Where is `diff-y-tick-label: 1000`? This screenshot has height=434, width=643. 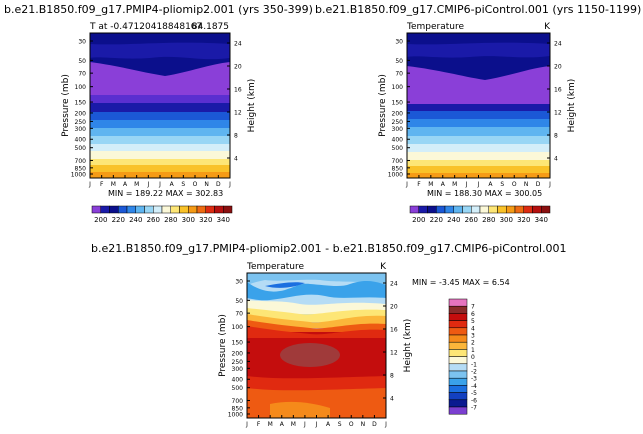 diff-y-tick-label: 1000 is located at coordinates (235, 415).